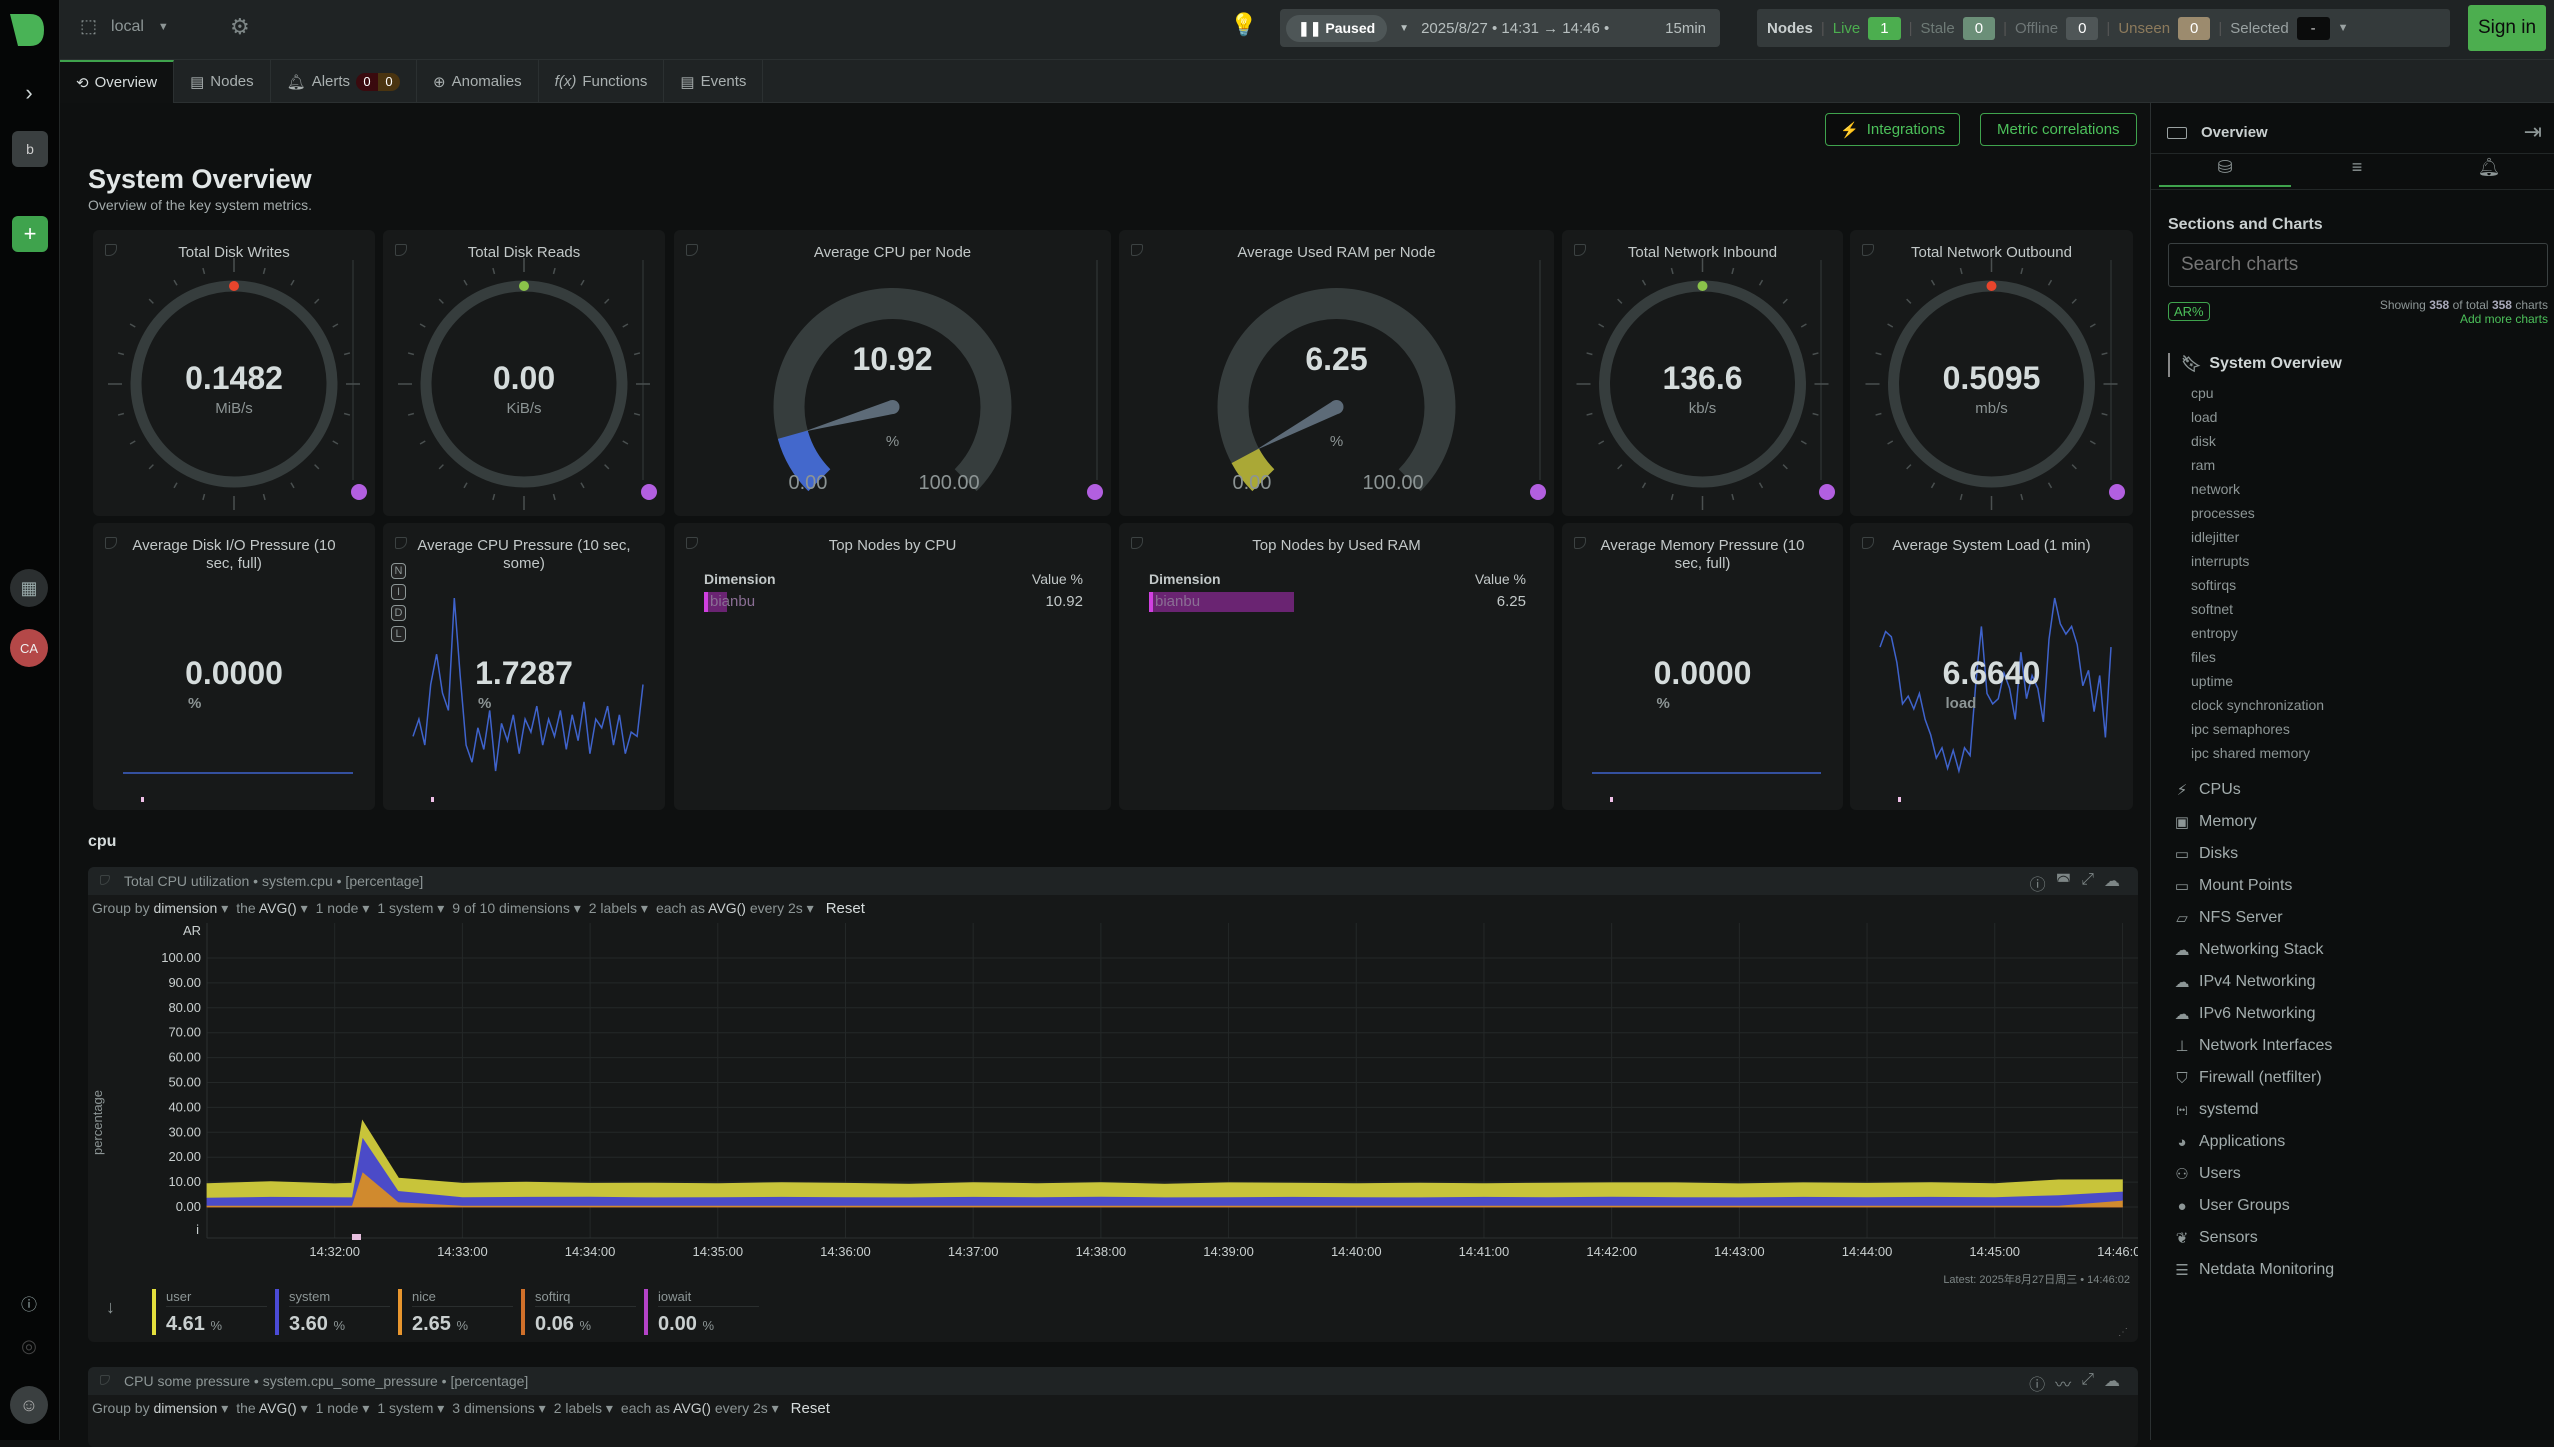 The width and height of the screenshot is (2554, 1447). I want to click on badge-n: N, so click(398, 571).